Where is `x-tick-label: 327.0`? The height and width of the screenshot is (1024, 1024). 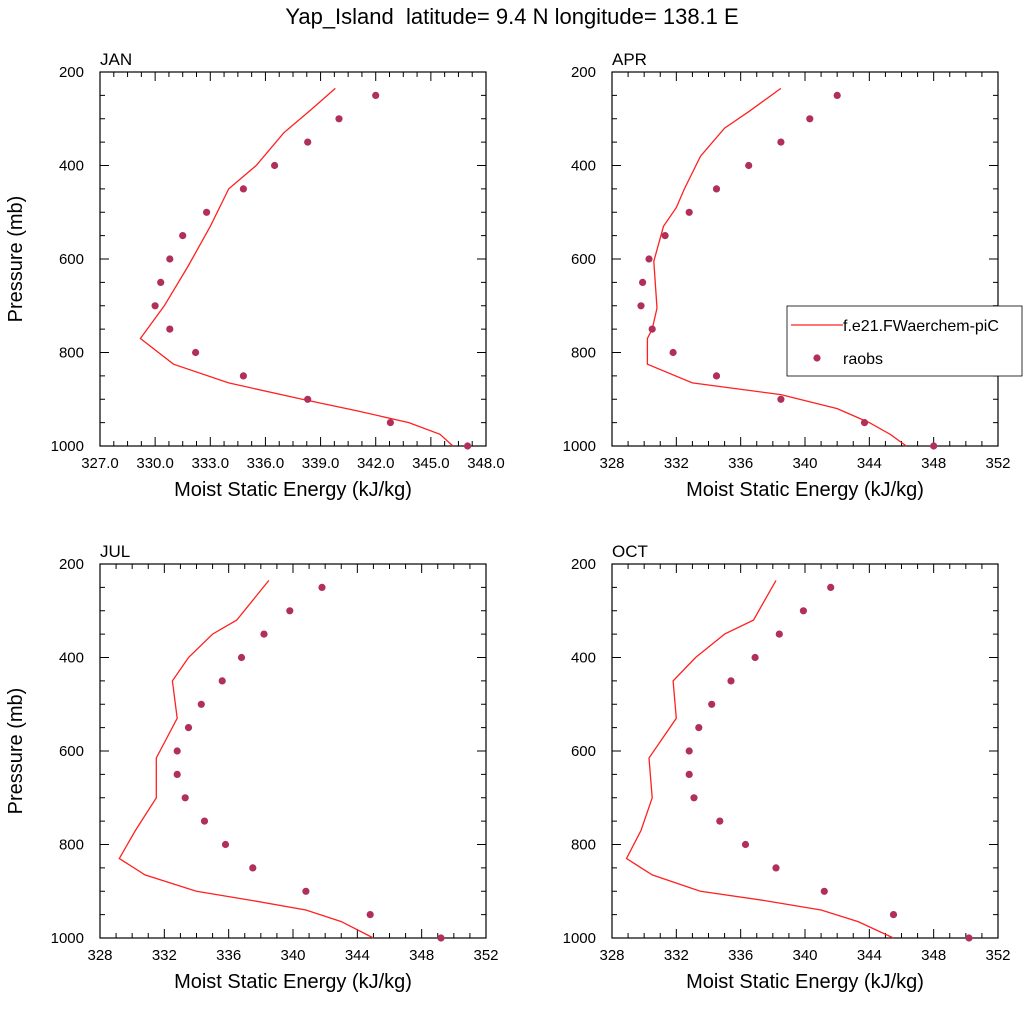 x-tick-label: 327.0 is located at coordinates (100, 463).